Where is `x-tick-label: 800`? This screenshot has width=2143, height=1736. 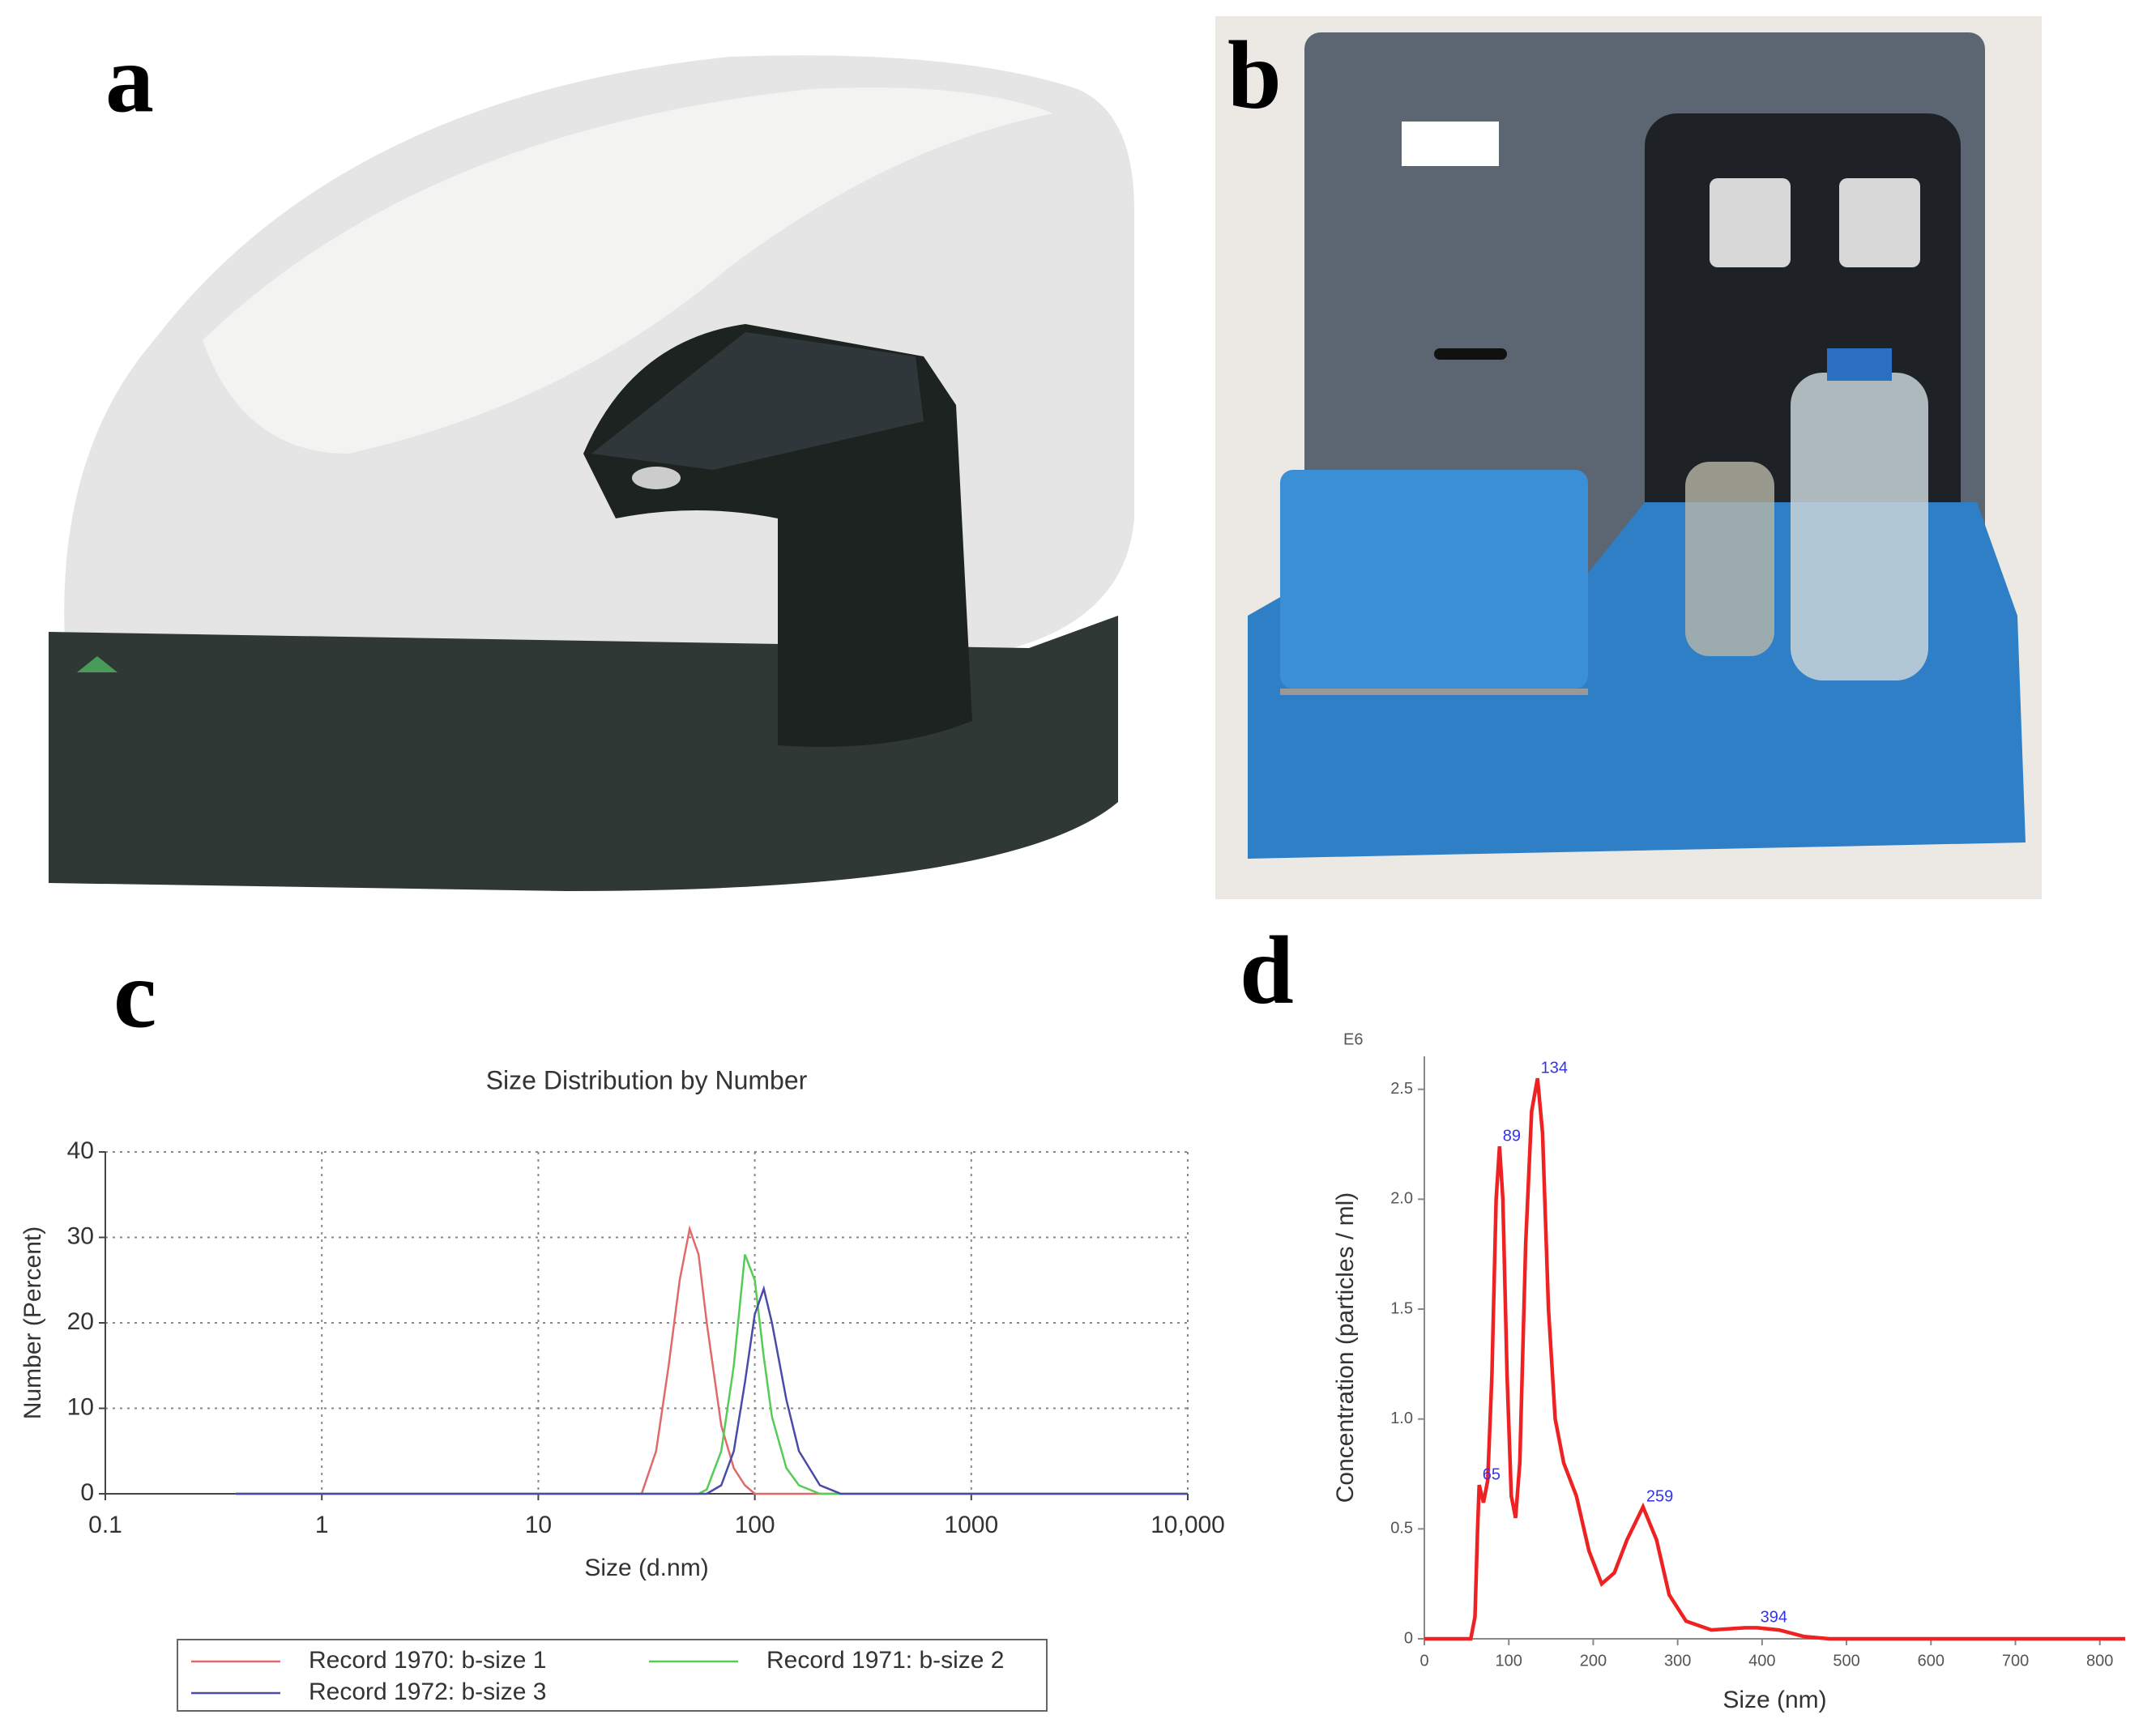 x-tick-label: 800 is located at coordinates (2099, 1661).